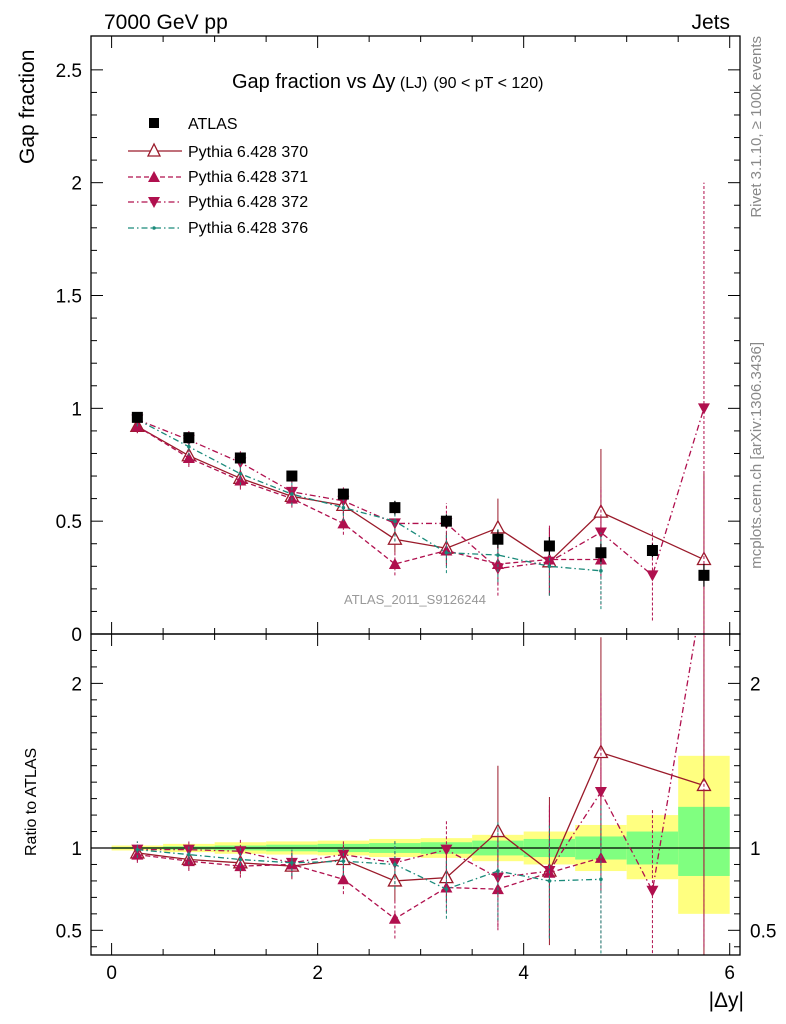 This screenshot has width=786, height=1024. What do you see at coordinates (756, 127) in the screenshot?
I see `side-label-top: Rivet 3.1.10, ≥ 100k events` at bounding box center [756, 127].